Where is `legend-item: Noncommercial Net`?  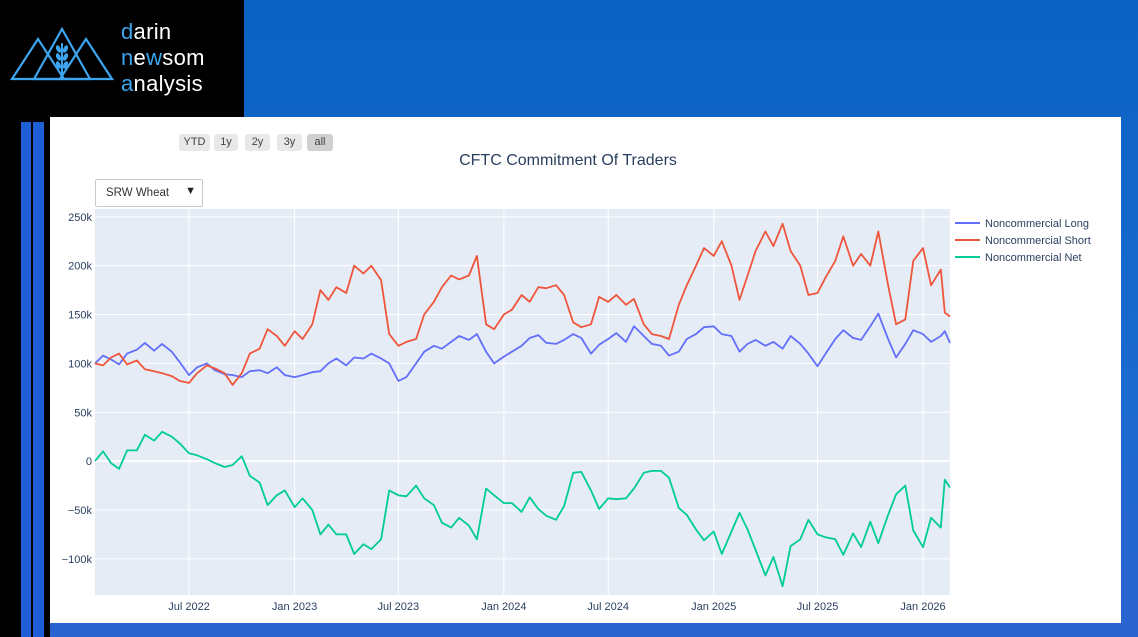 legend-item: Noncommercial Net is located at coordinates (1018, 258).